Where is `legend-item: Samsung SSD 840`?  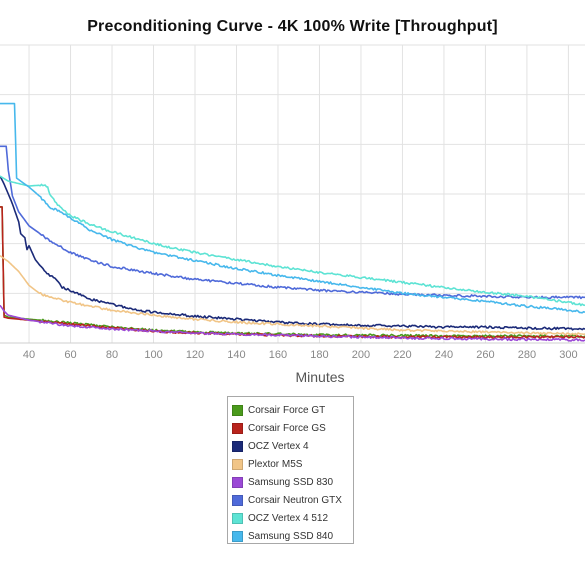 legend-item: Samsung SSD 840 is located at coordinates (292, 536).